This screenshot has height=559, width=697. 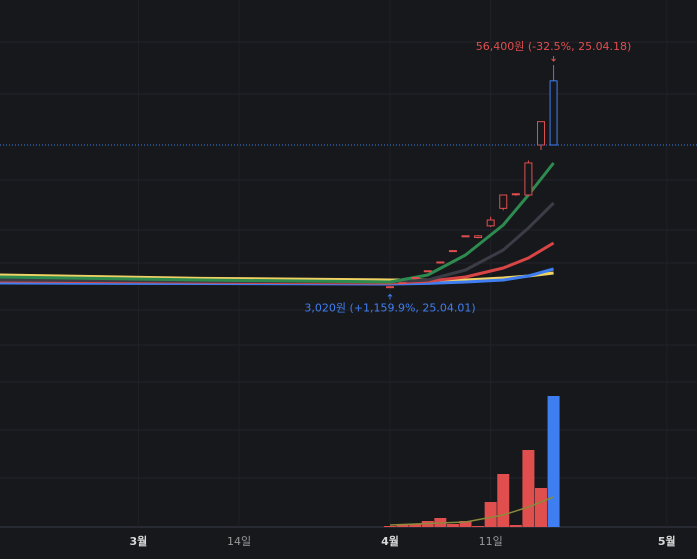 I want to click on x-tick-label: 11일, so click(x=491, y=541).